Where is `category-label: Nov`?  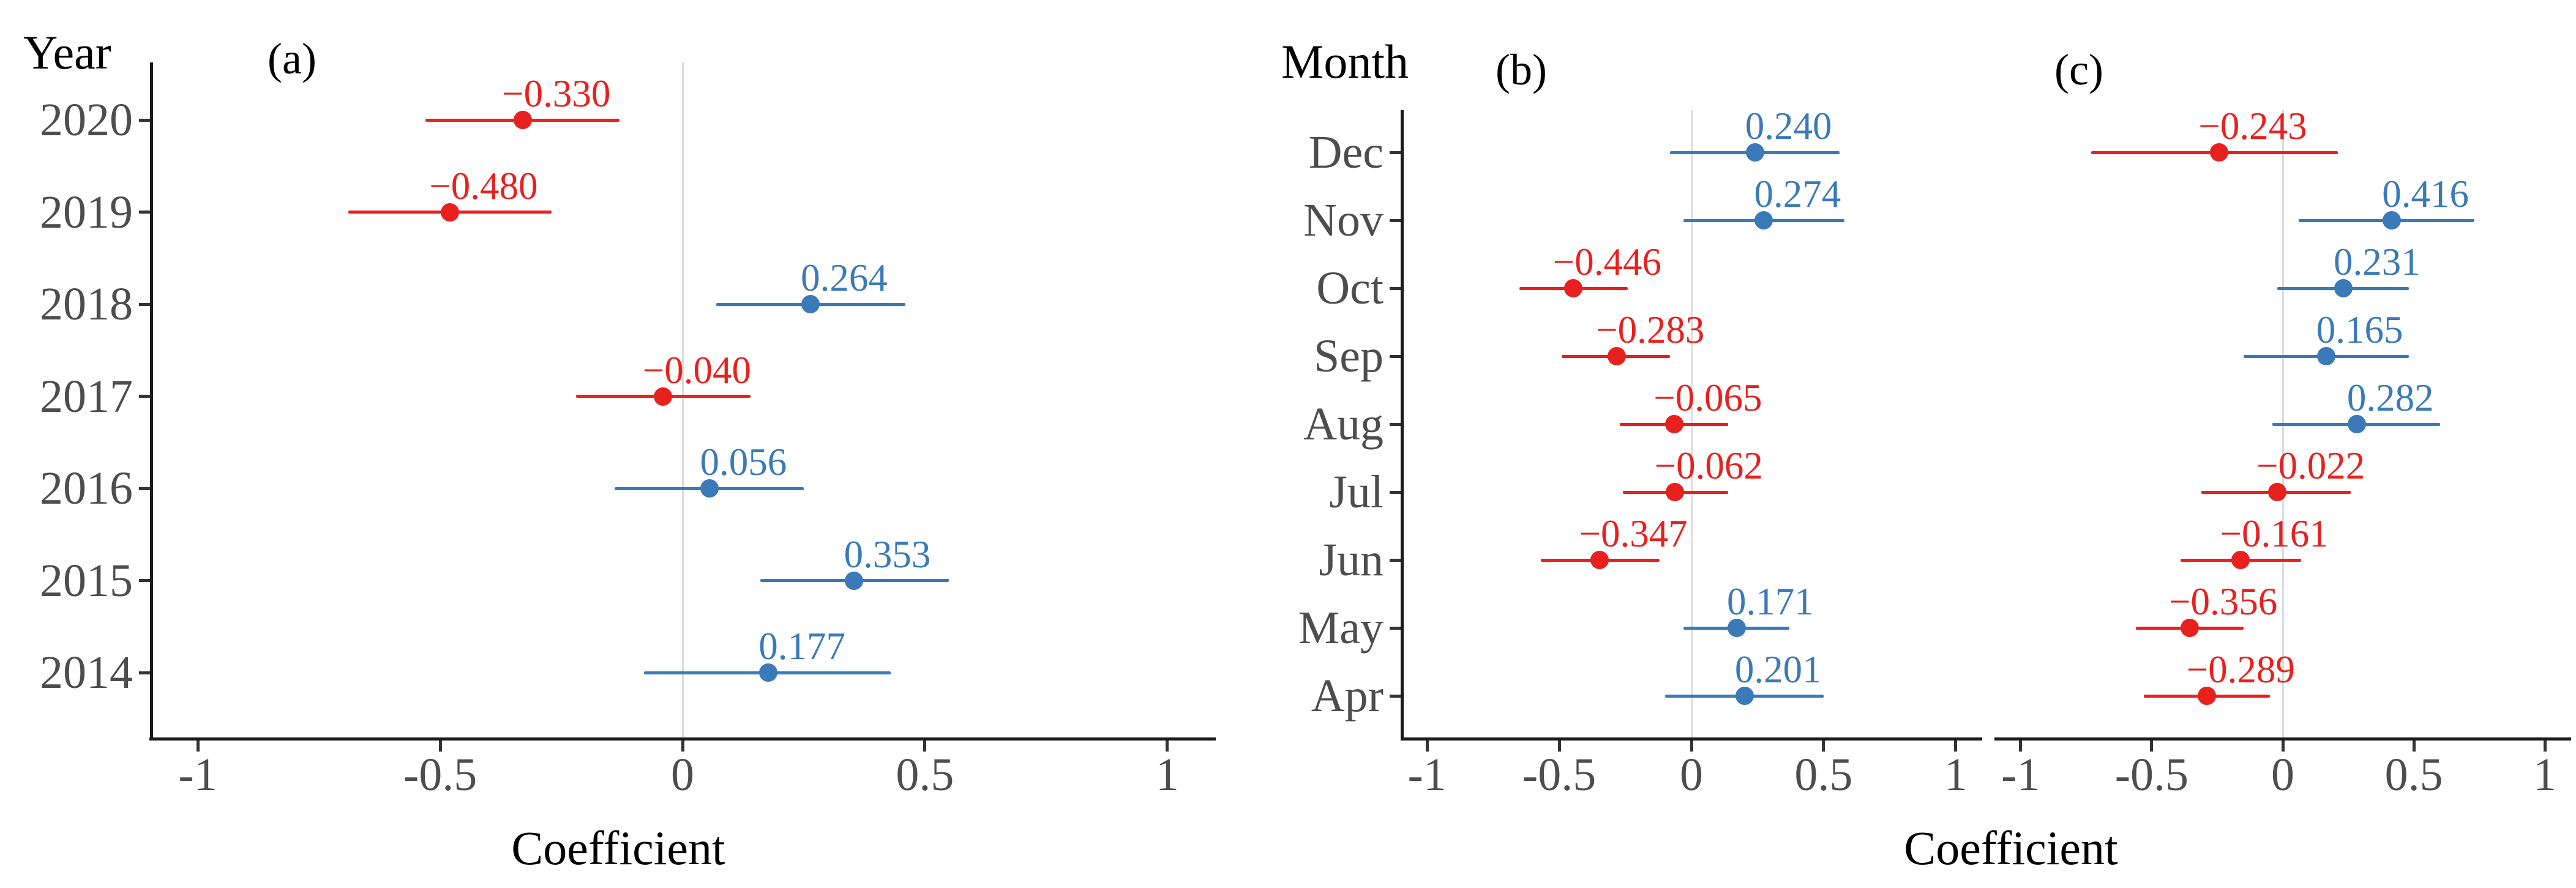 category-label: Nov is located at coordinates (1343, 220).